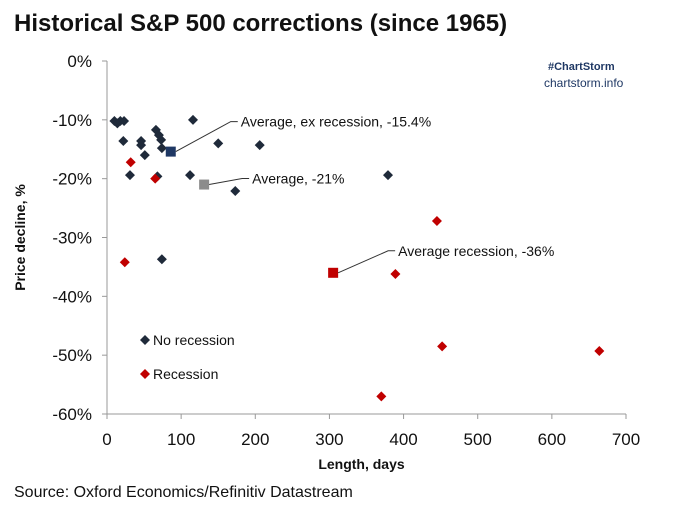 The height and width of the screenshot is (505, 680). I want to click on average-label: Average, ex recession, -15.4%, so click(336, 122).